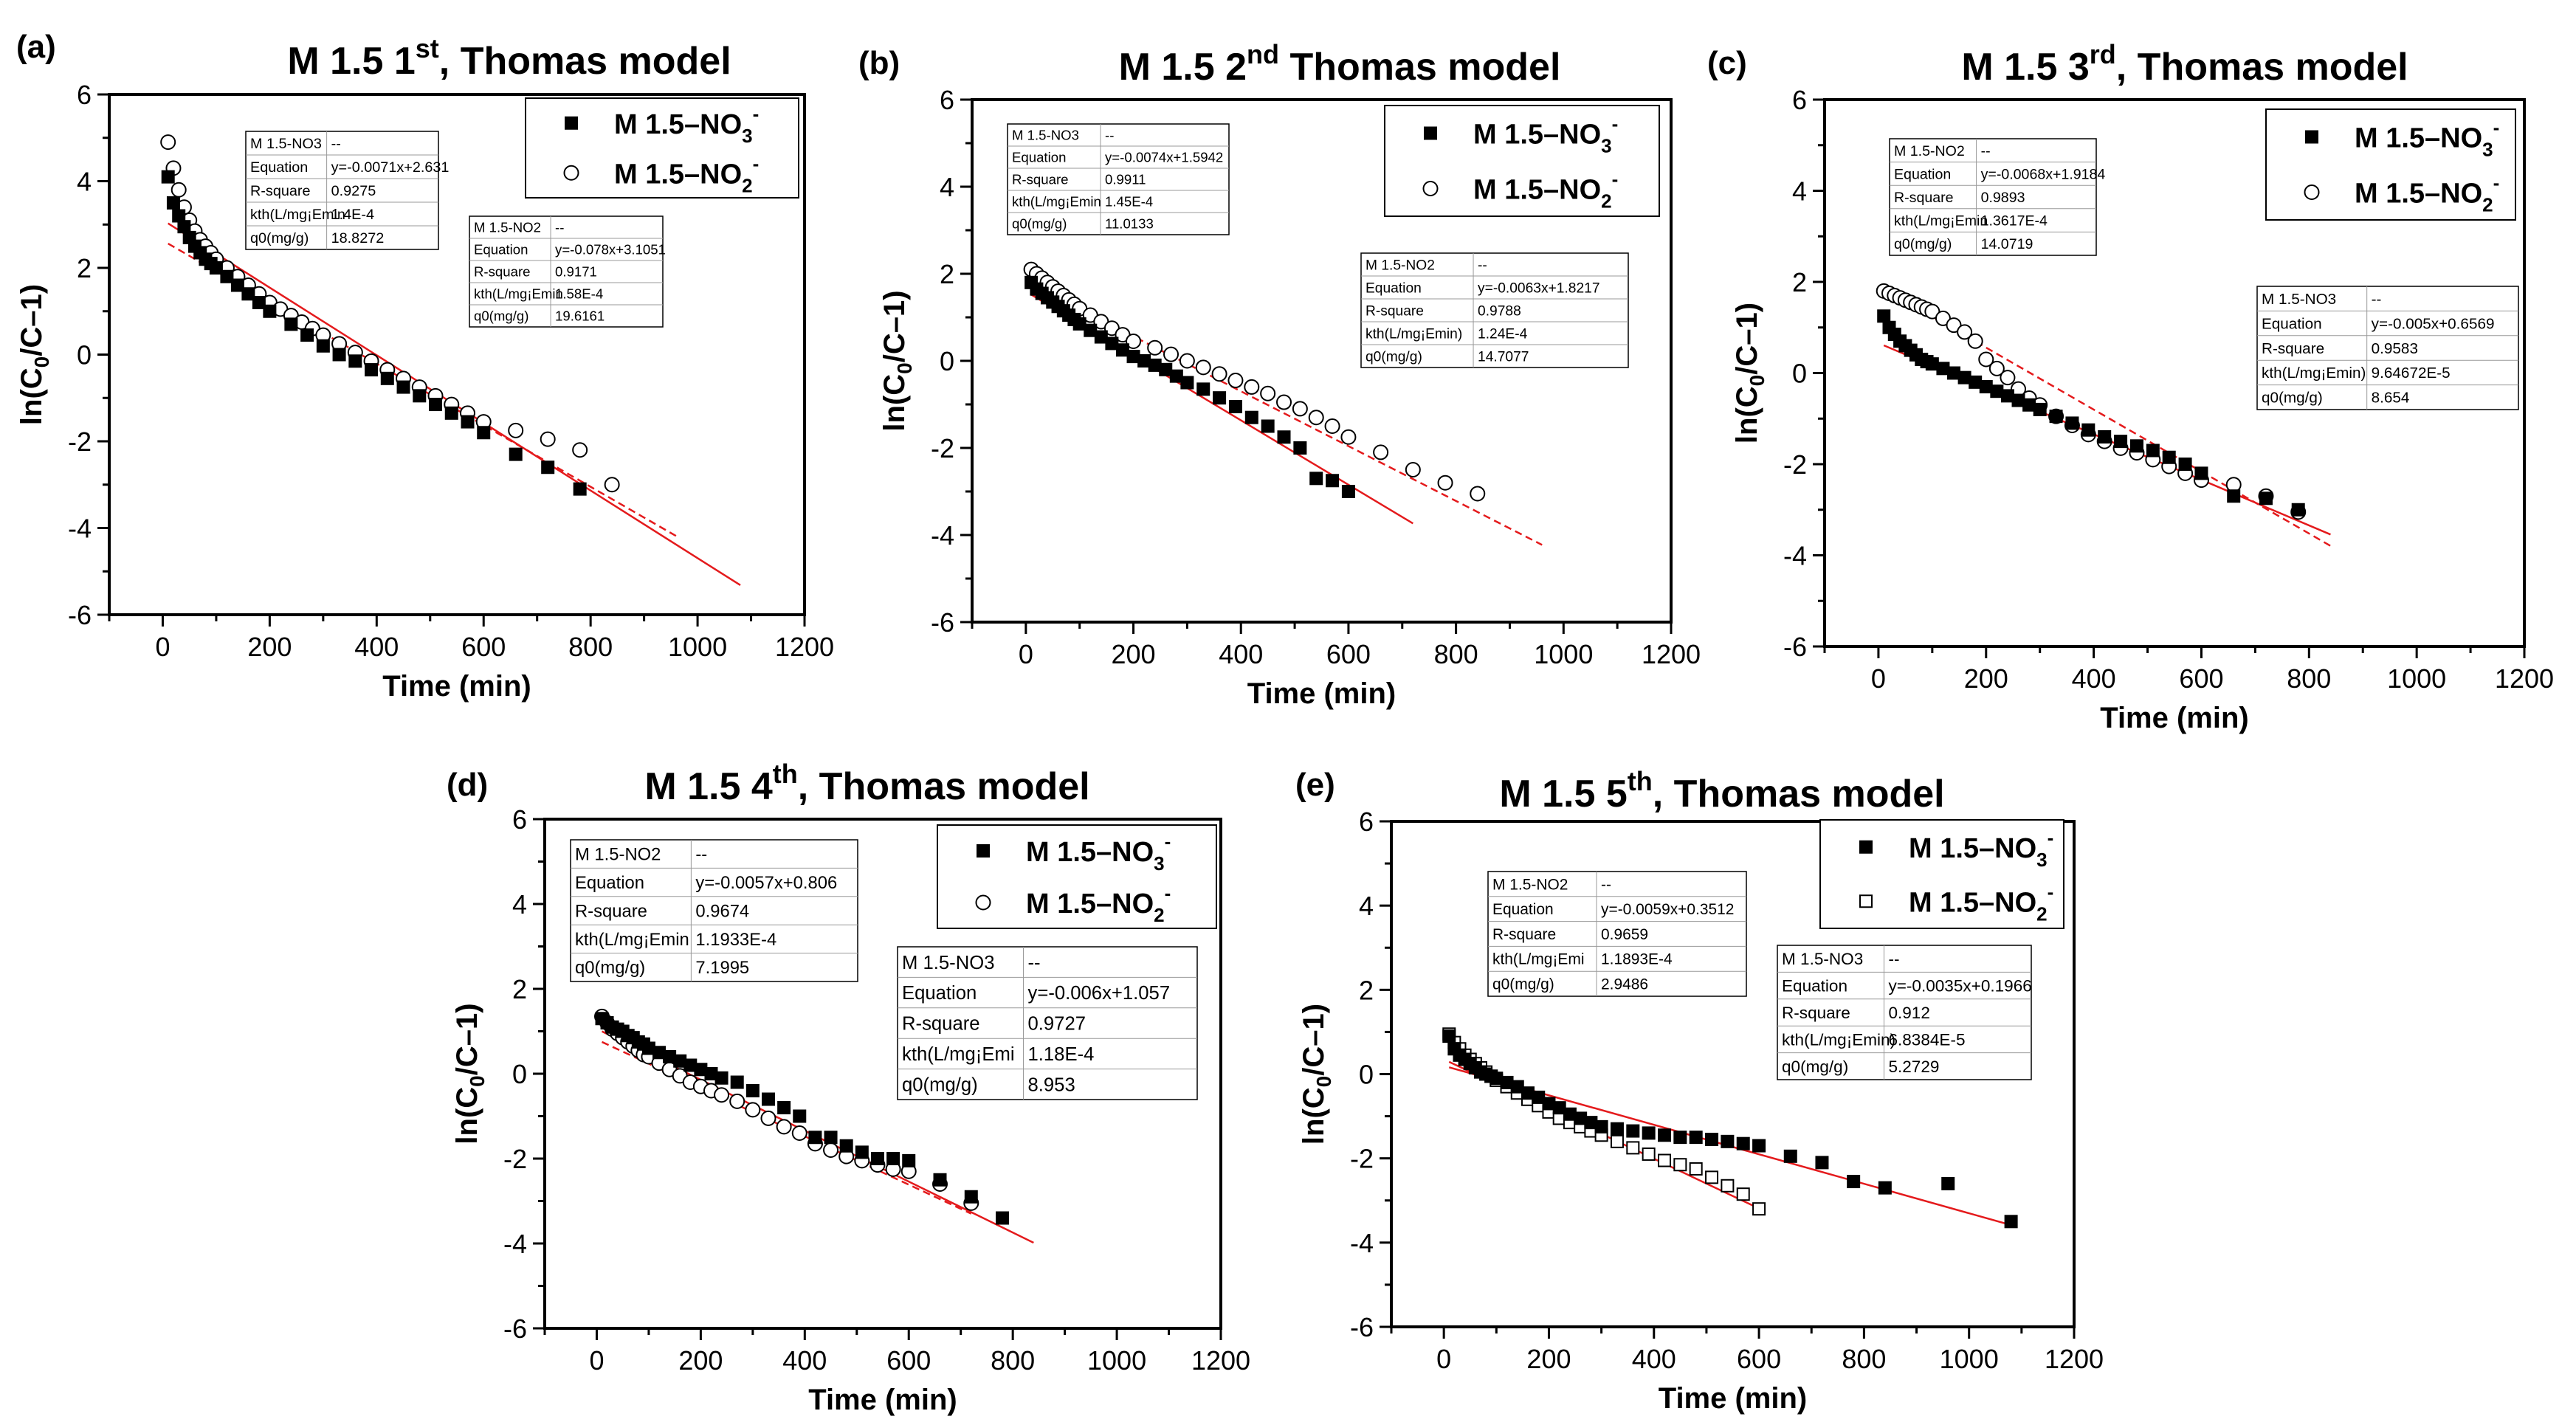 This screenshot has height=1425, width=2576. What do you see at coordinates (2314, 373) in the screenshot?
I see `fit-table-key: kth(L/mg¡Emin)` at bounding box center [2314, 373].